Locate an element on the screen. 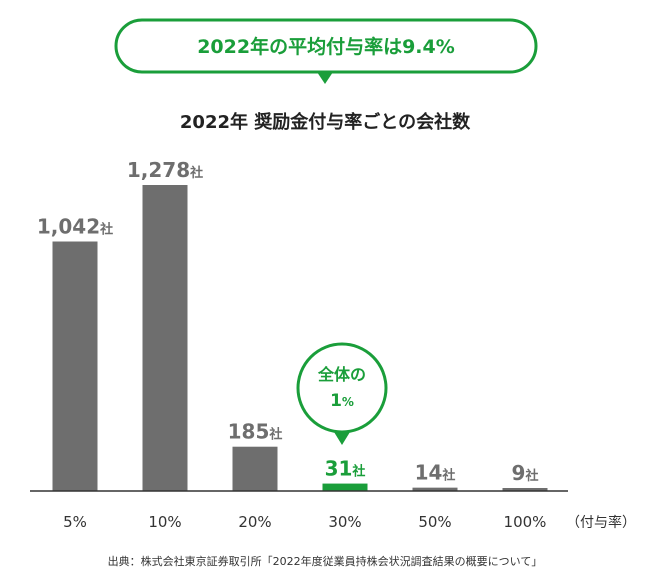 The image size is (650, 582). category-label-10pct: 10% is located at coordinates (164, 522).